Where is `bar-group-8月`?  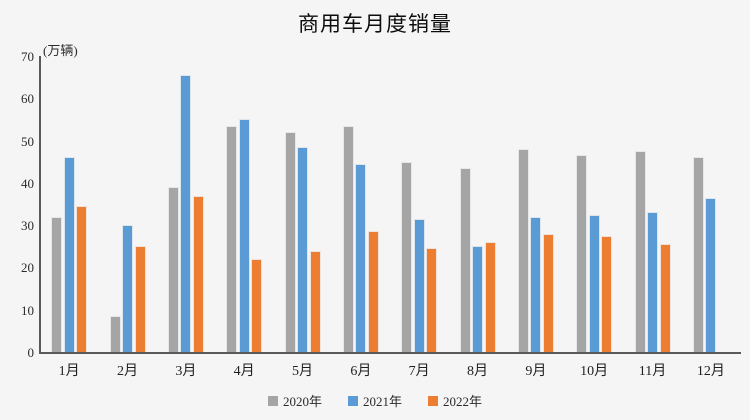
bar-group-8月 is located at coordinates (477, 260).